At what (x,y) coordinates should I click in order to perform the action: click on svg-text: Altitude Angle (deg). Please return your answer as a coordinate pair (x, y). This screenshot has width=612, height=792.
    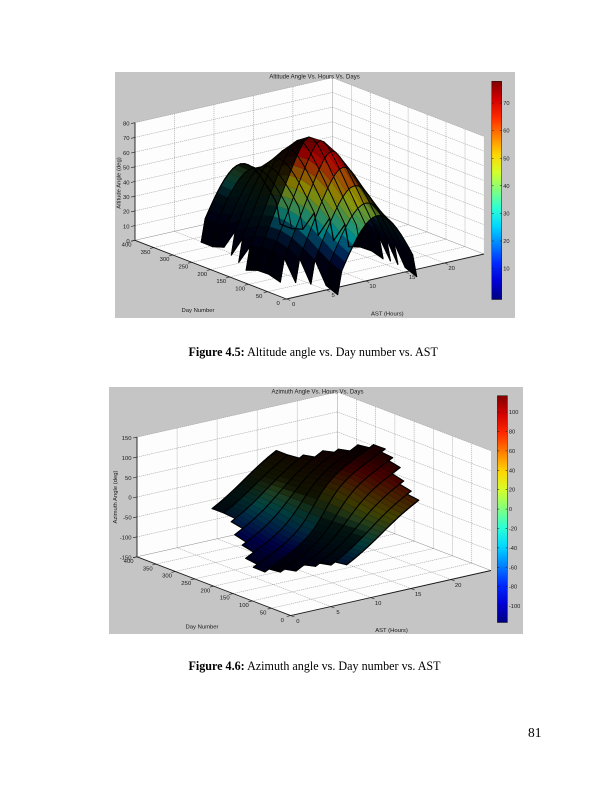
    Looking at the image, I should click on (120, 182).